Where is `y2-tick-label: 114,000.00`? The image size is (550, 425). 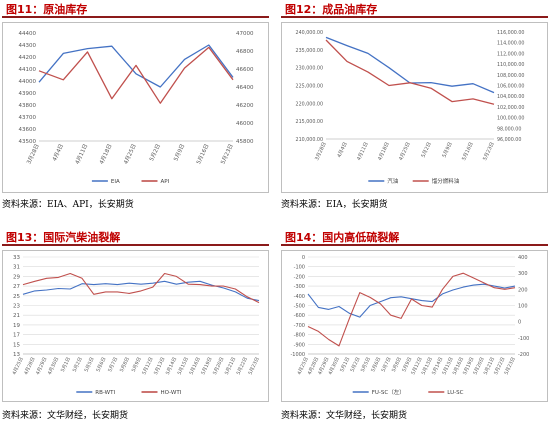
y2-tick-label: 114,000.00 is located at coordinates (510, 44).